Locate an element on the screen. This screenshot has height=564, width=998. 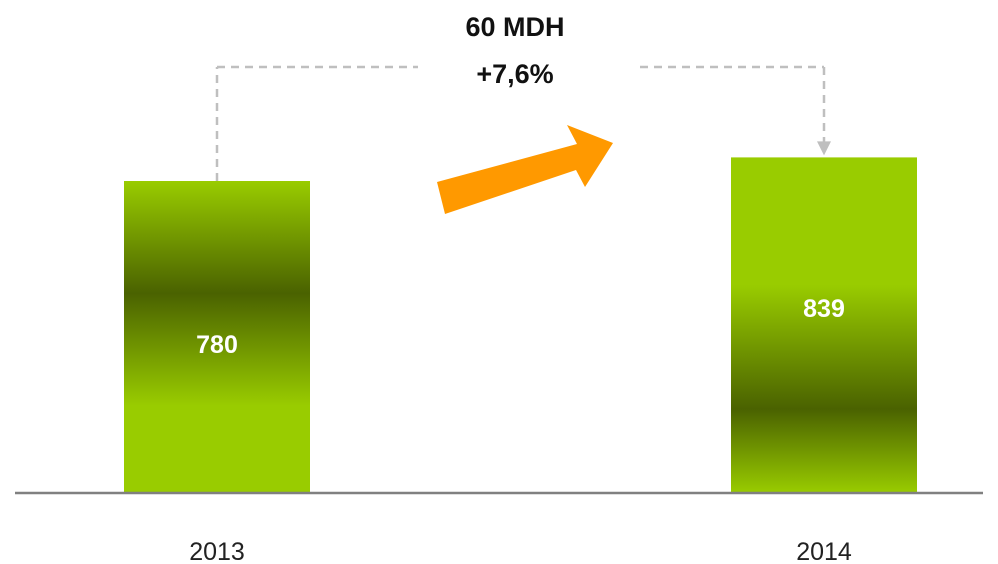
bar-2013 is located at coordinates (217, 337).